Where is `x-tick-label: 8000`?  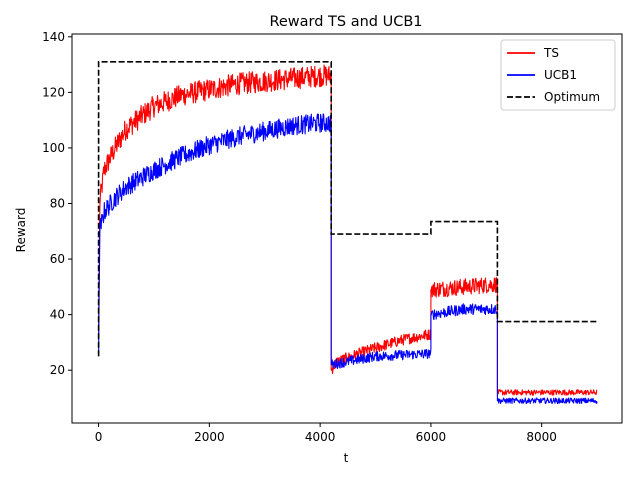 x-tick-label: 8000 is located at coordinates (541, 437).